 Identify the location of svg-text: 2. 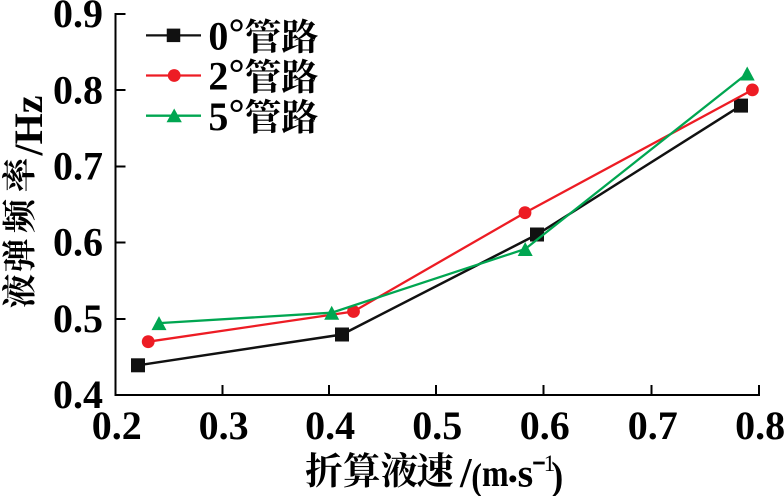
(218, 76).